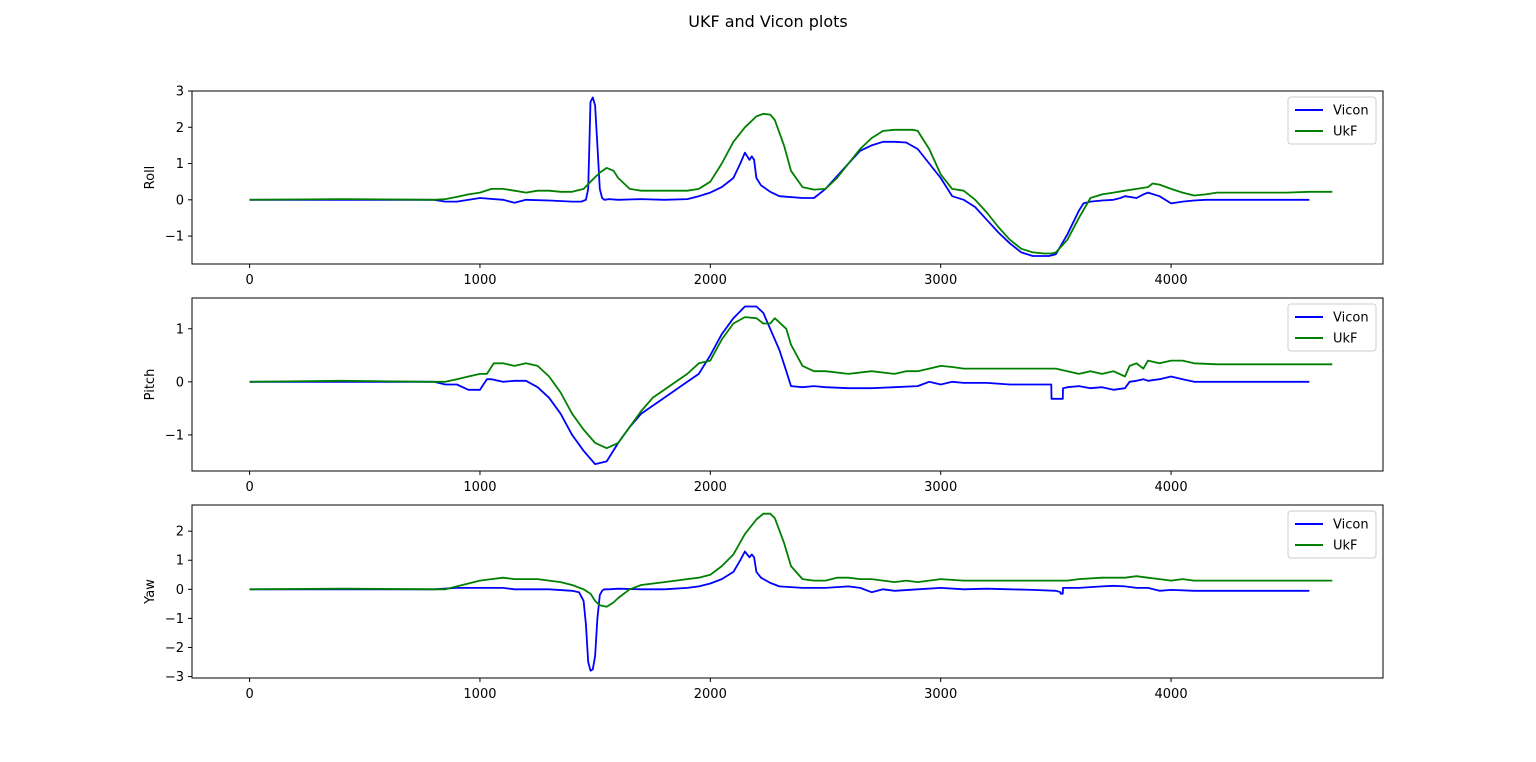 The width and height of the screenshot is (1536, 762). I want to click on figure-title: UKF and Vicon plots, so click(768, 21).